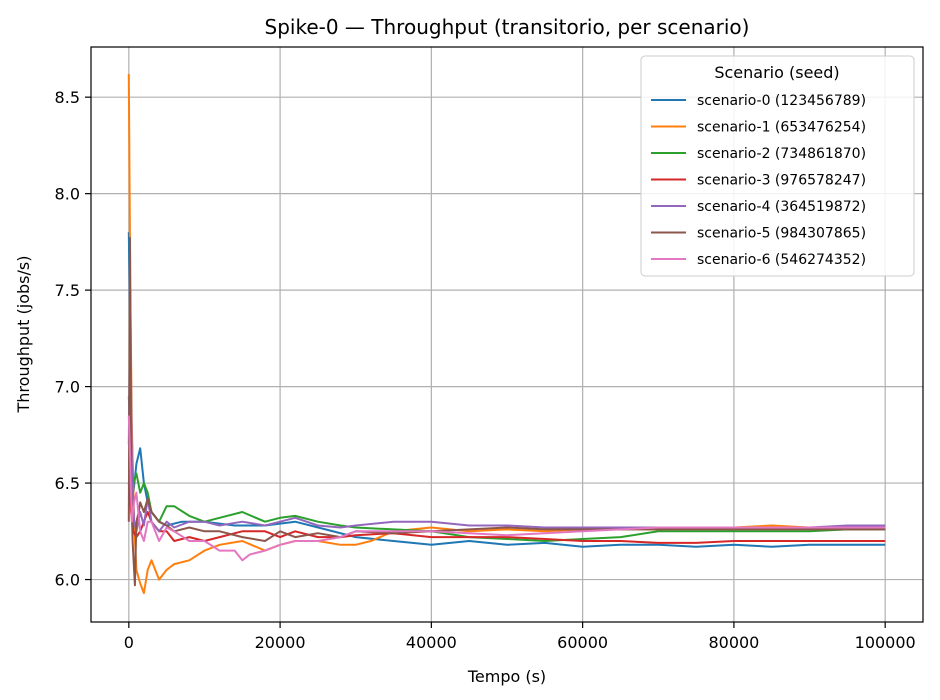 This screenshot has width=940, height=700. Describe the element at coordinates (781, 260) in the screenshot. I see `legend-label: scenario-6 (546274352)` at that location.